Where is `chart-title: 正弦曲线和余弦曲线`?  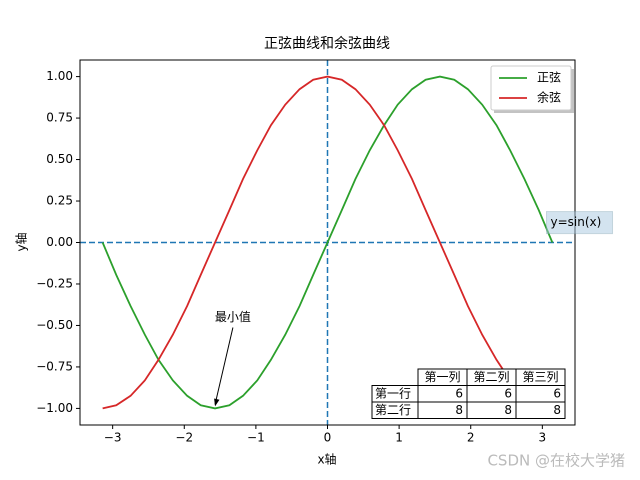 chart-title: 正弦曲线和余弦曲线 is located at coordinates (327, 43).